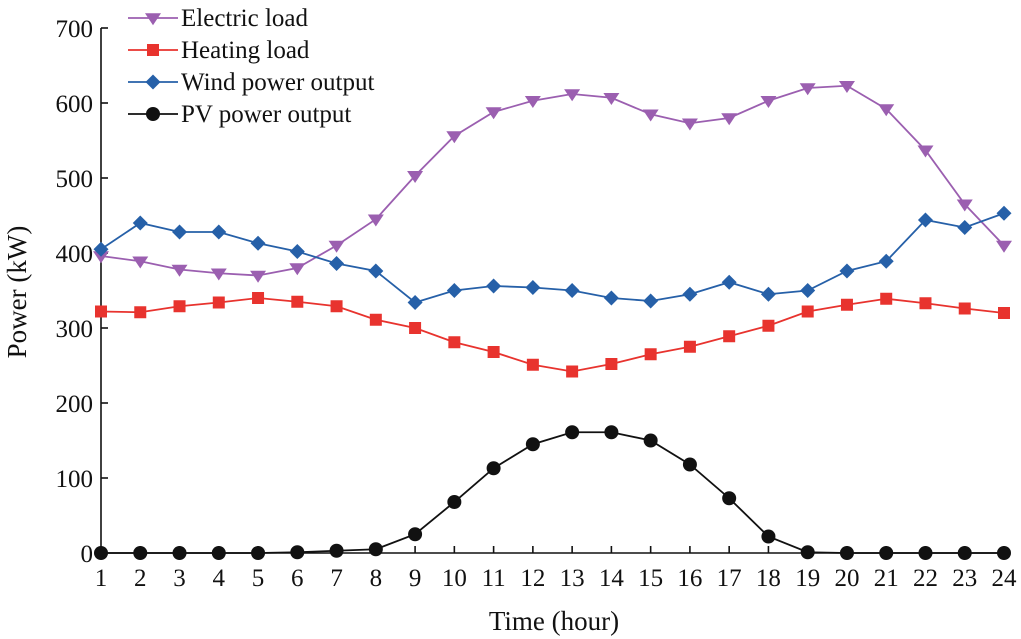  Describe the element at coordinates (554, 621) in the screenshot. I see `x-axis-title: Time (hour)` at that location.